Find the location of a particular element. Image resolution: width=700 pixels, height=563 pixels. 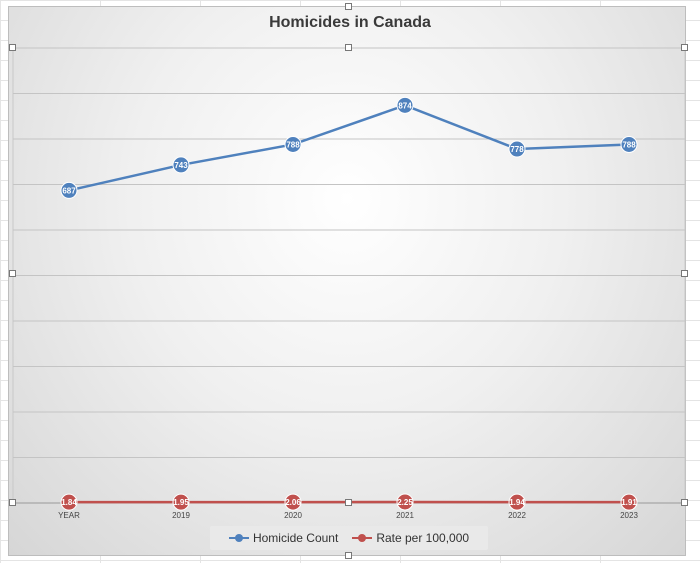

resize-handle-top-left is located at coordinates (12, 47).